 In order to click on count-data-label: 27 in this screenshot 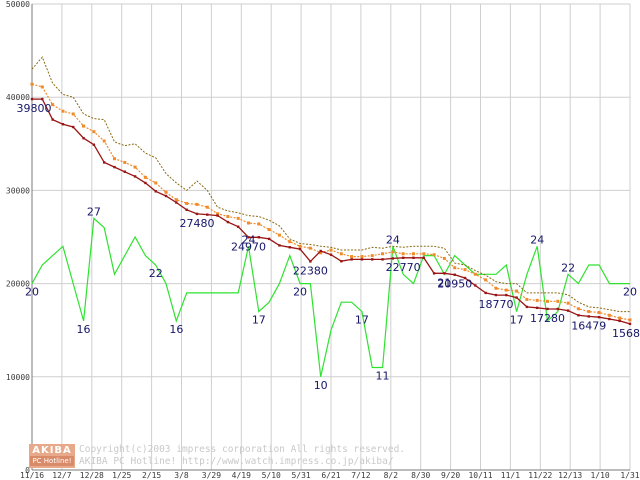, I will do `click(94, 211)`.